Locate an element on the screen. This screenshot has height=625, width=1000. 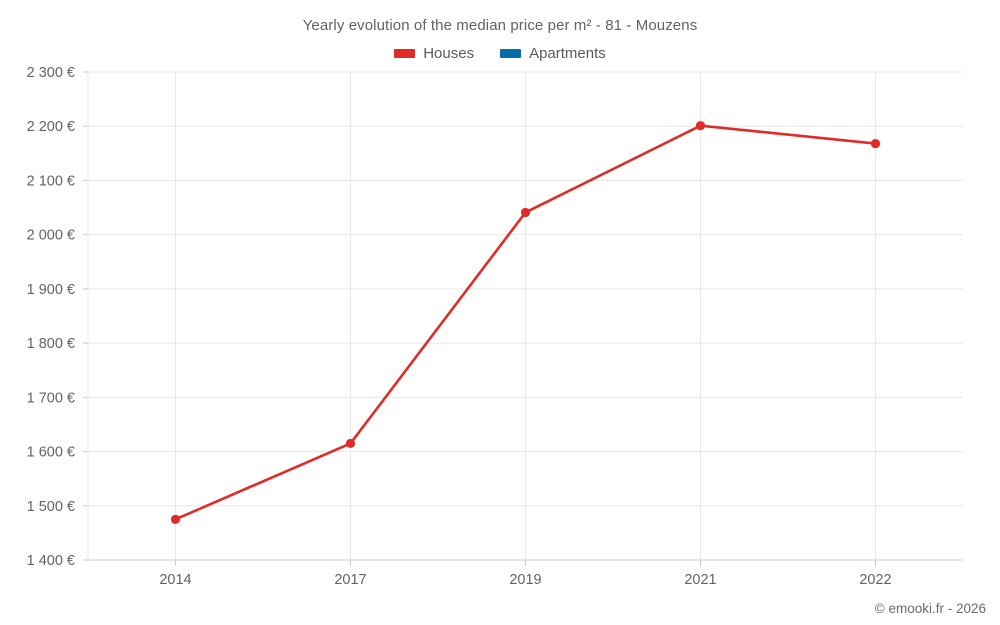
x-axis-tick-label: 2022 is located at coordinates (875, 580).